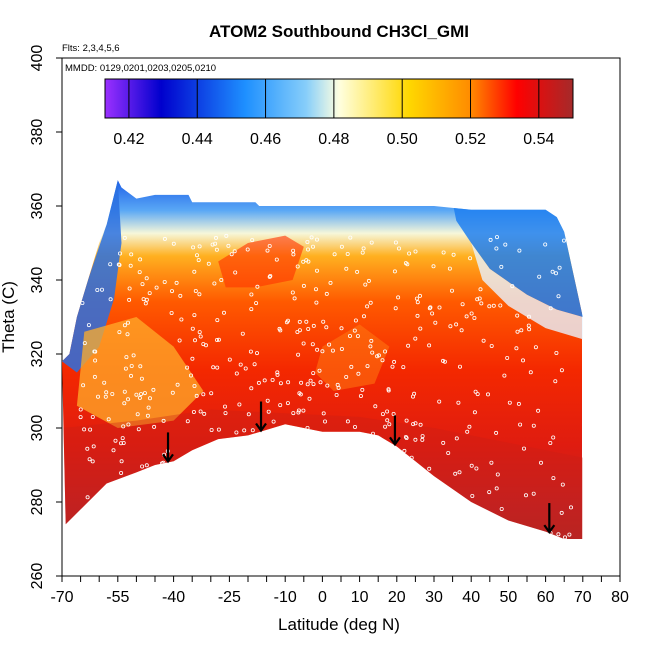  What do you see at coordinates (402, 139) in the screenshot?
I see `colorbar-tick-label: 0.50` at bounding box center [402, 139].